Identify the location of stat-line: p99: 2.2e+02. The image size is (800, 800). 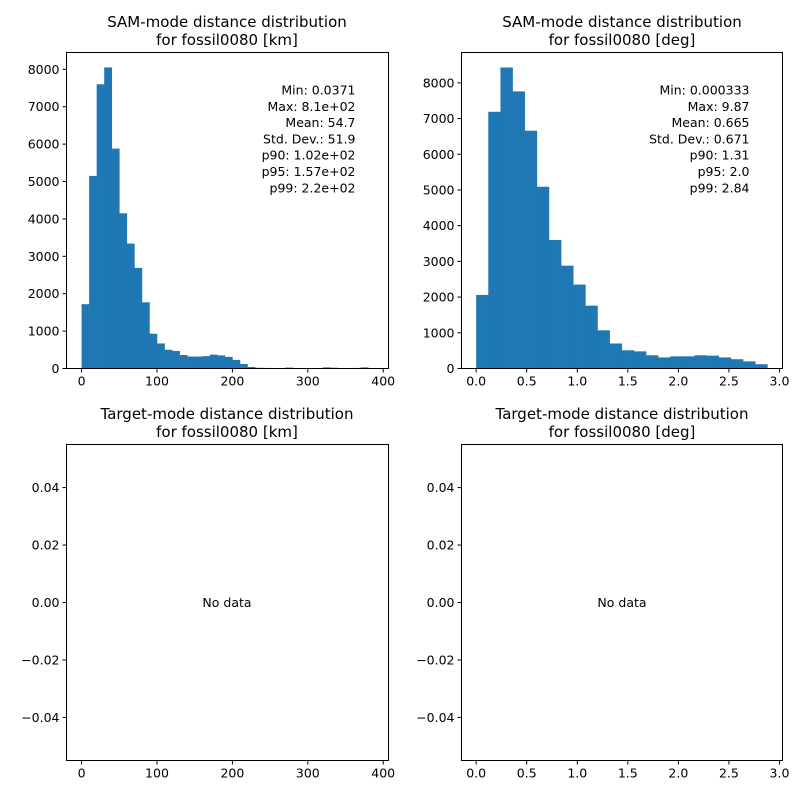
(313, 187).